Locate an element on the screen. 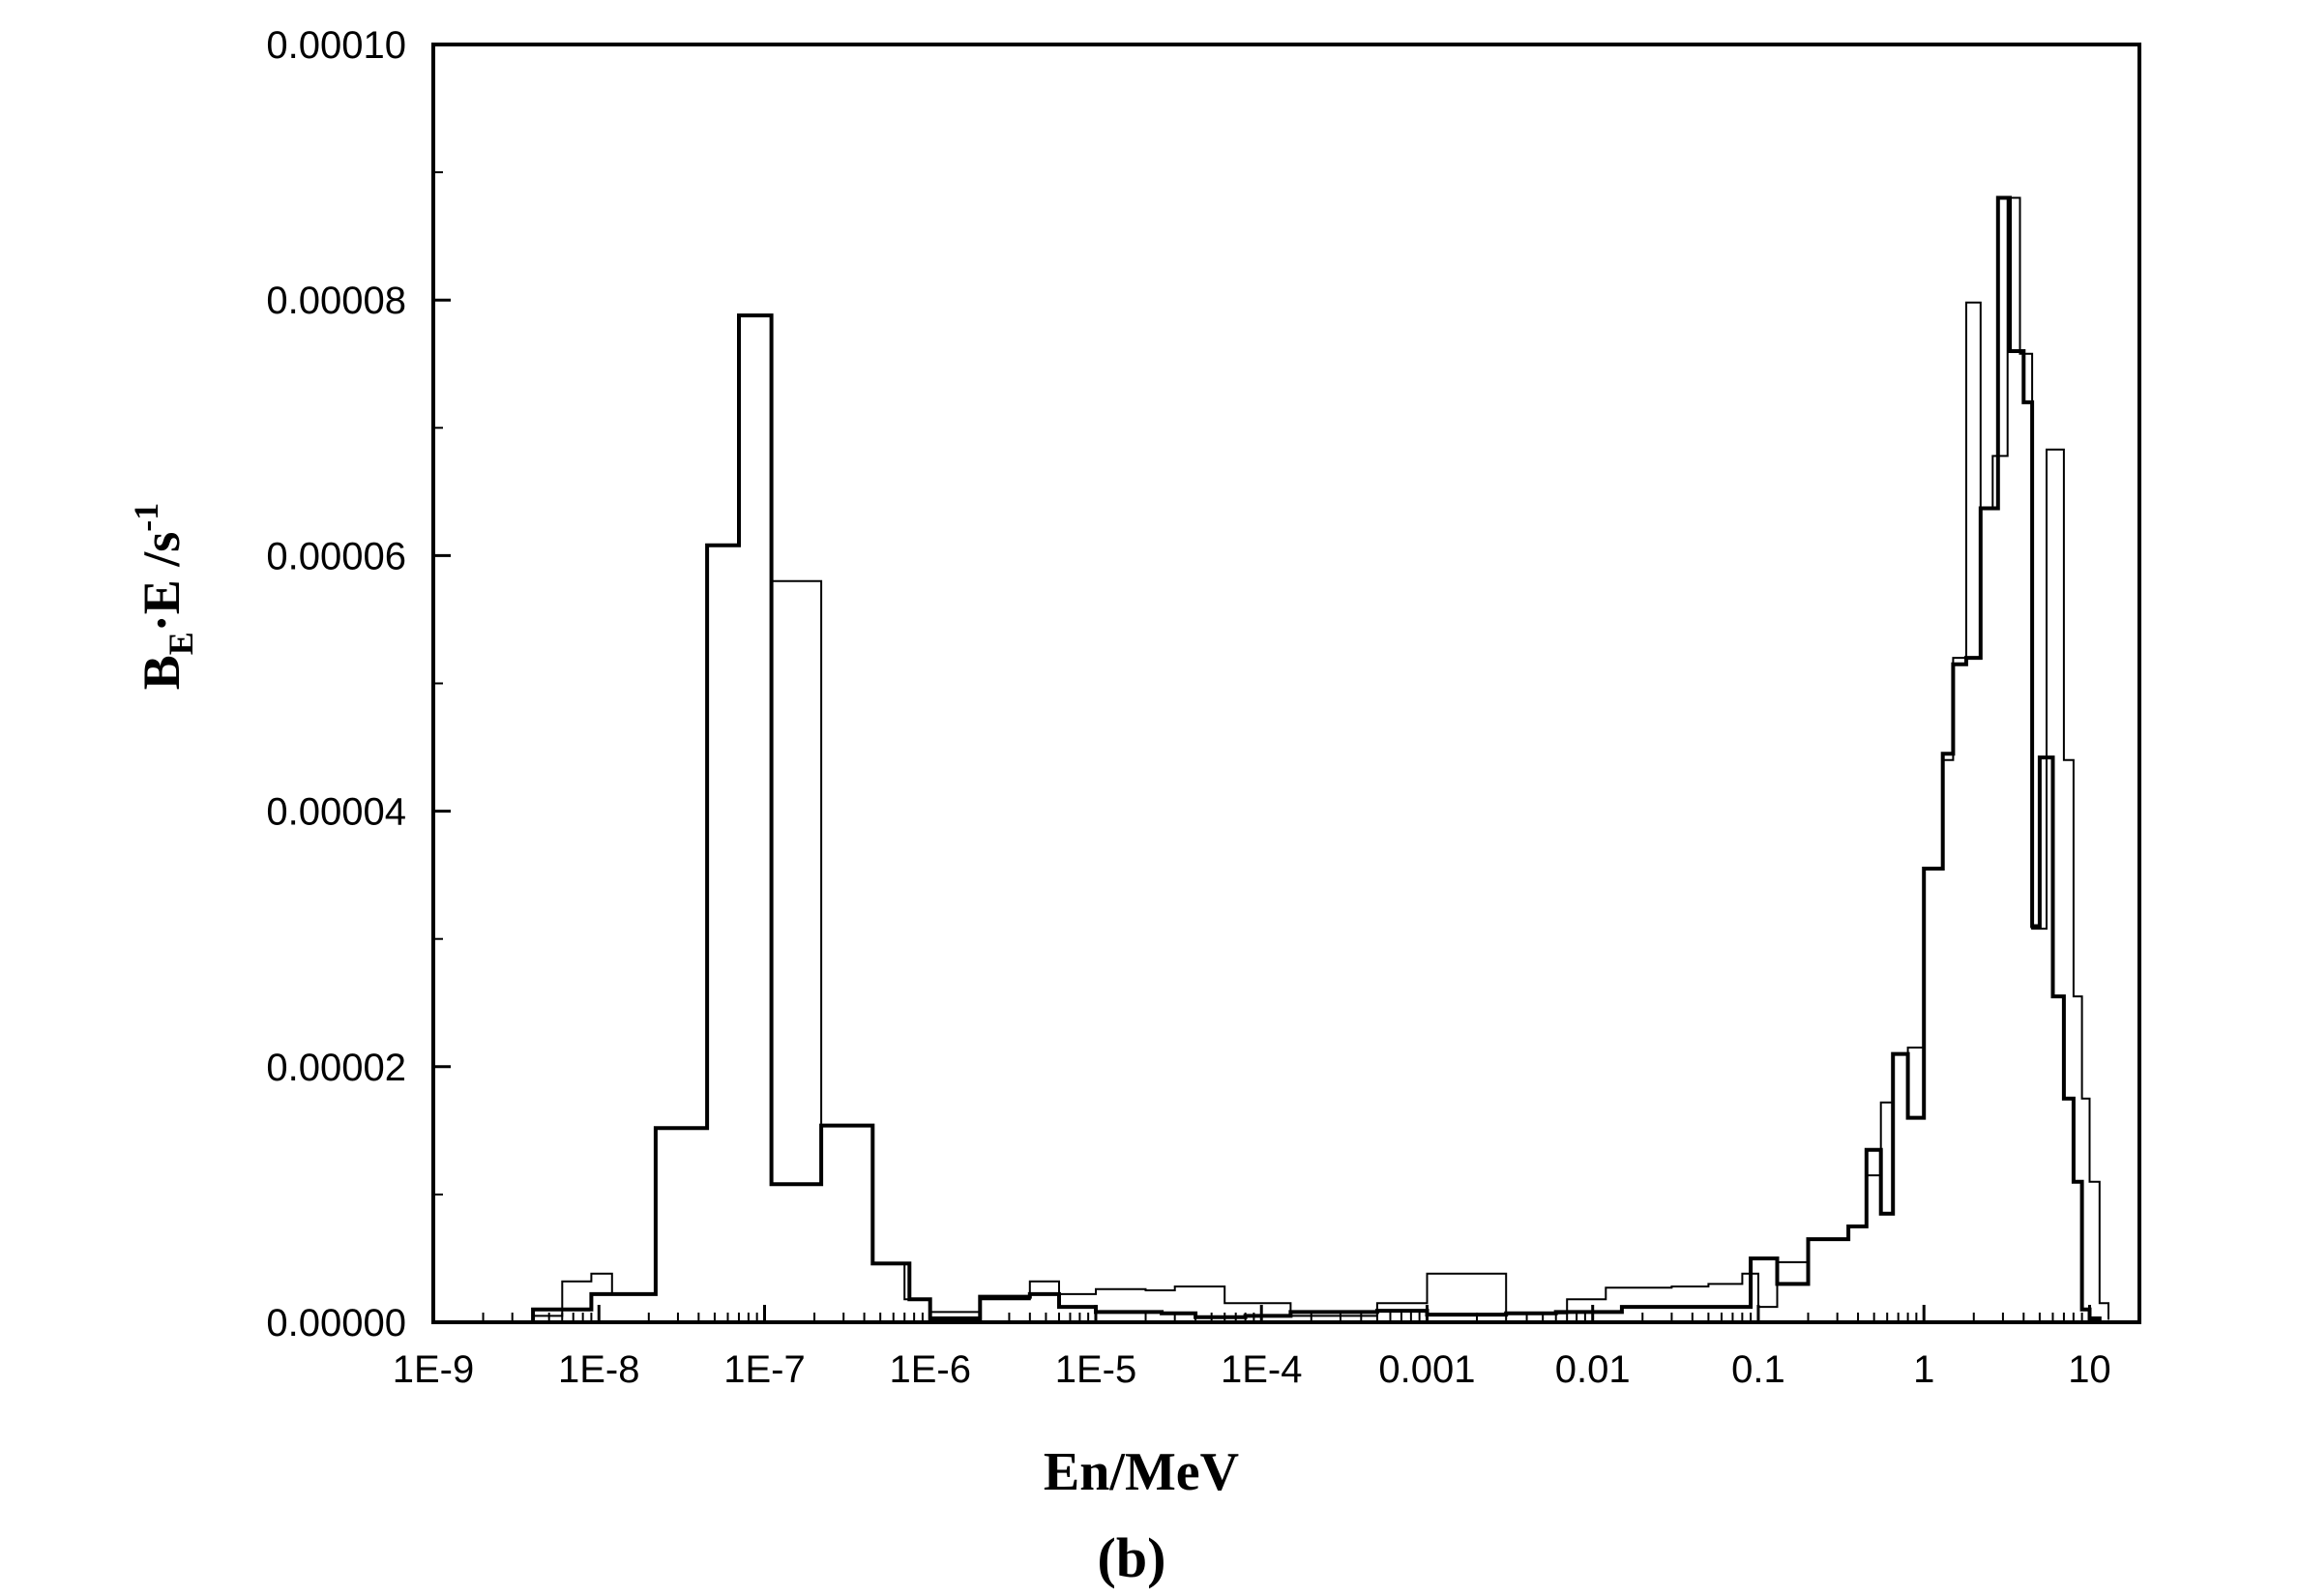 The height and width of the screenshot is (1596, 2299). y-tick-label: 0.00010 is located at coordinates (336, 45).